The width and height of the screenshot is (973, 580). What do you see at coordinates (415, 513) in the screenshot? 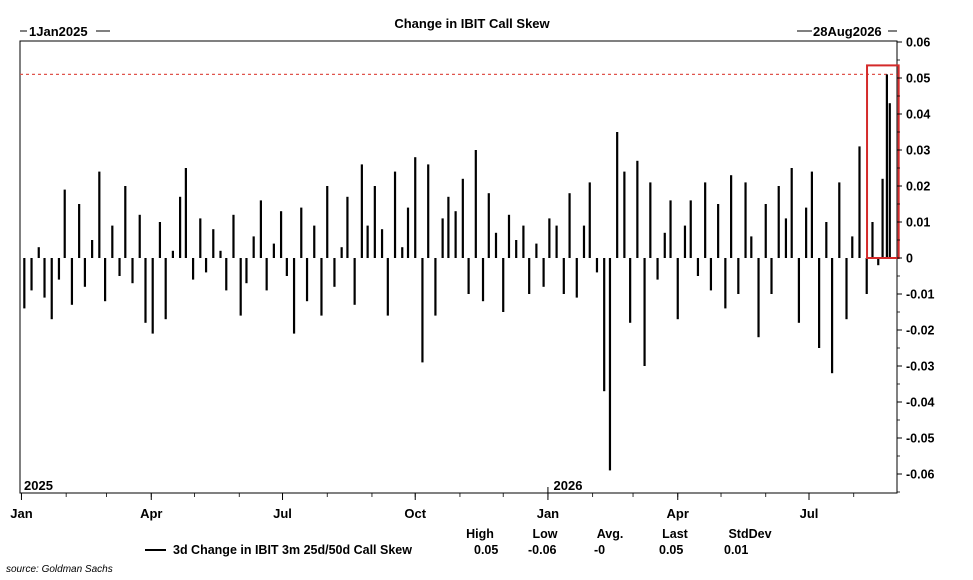
I see `x-tick-label: Oct` at bounding box center [415, 513].